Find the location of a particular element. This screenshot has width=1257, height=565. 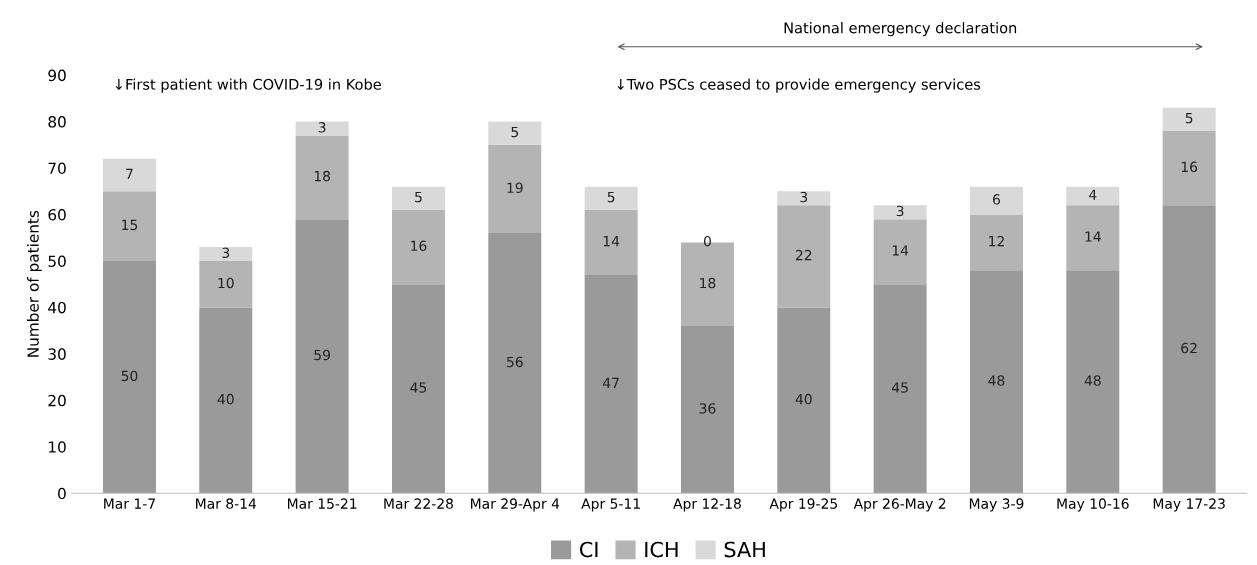

x-tick-label: Mar 1-7 is located at coordinates (129, 503).